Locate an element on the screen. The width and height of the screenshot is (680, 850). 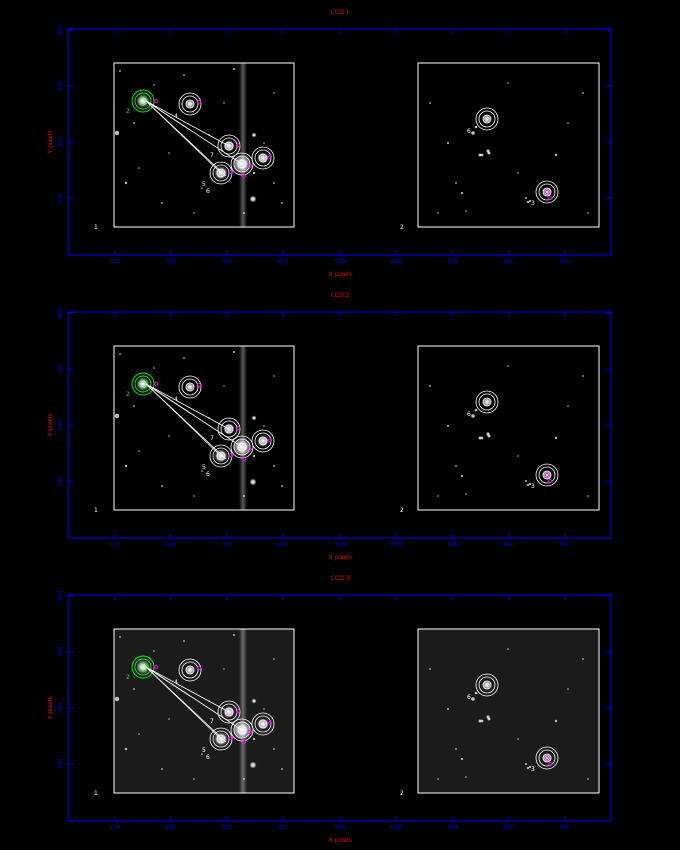
window-1: 2 4 7 56 1 is located at coordinates (194, 146).